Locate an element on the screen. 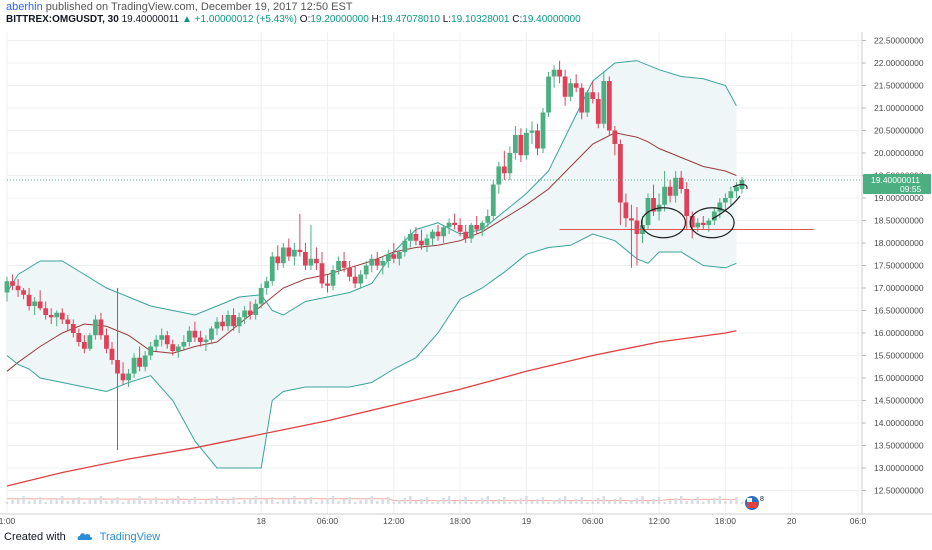 Image resolution: width=932 pixels, height=550 pixels. price-tick-label: 14.00000000 is located at coordinates (899, 423).